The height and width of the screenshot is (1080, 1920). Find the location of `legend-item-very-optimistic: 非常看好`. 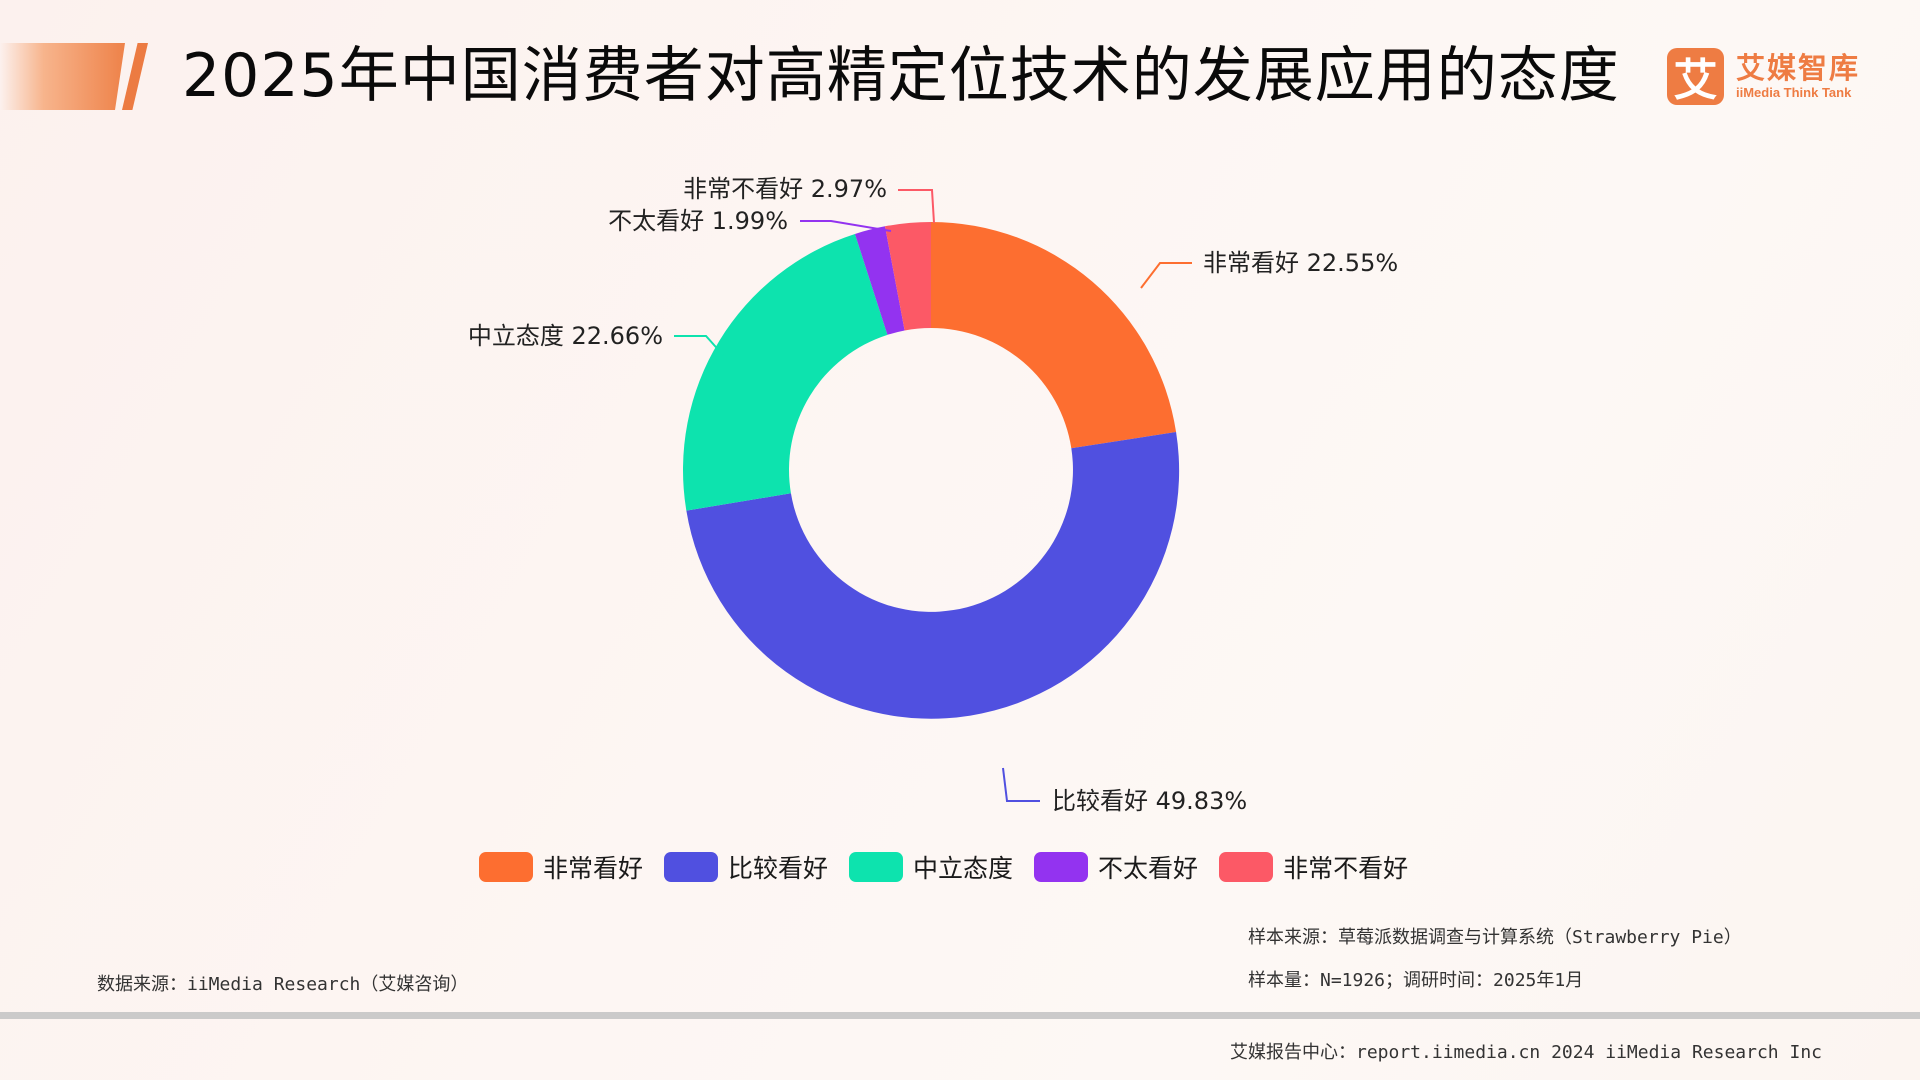

legend-item-very-optimistic: 非常看好 is located at coordinates (561, 867).